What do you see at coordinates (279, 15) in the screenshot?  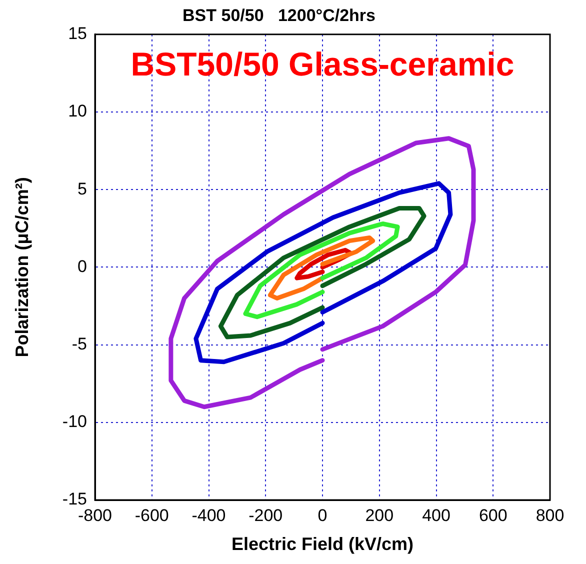 I see `chart-title: BST 50/50 1200°C/2hrs` at bounding box center [279, 15].